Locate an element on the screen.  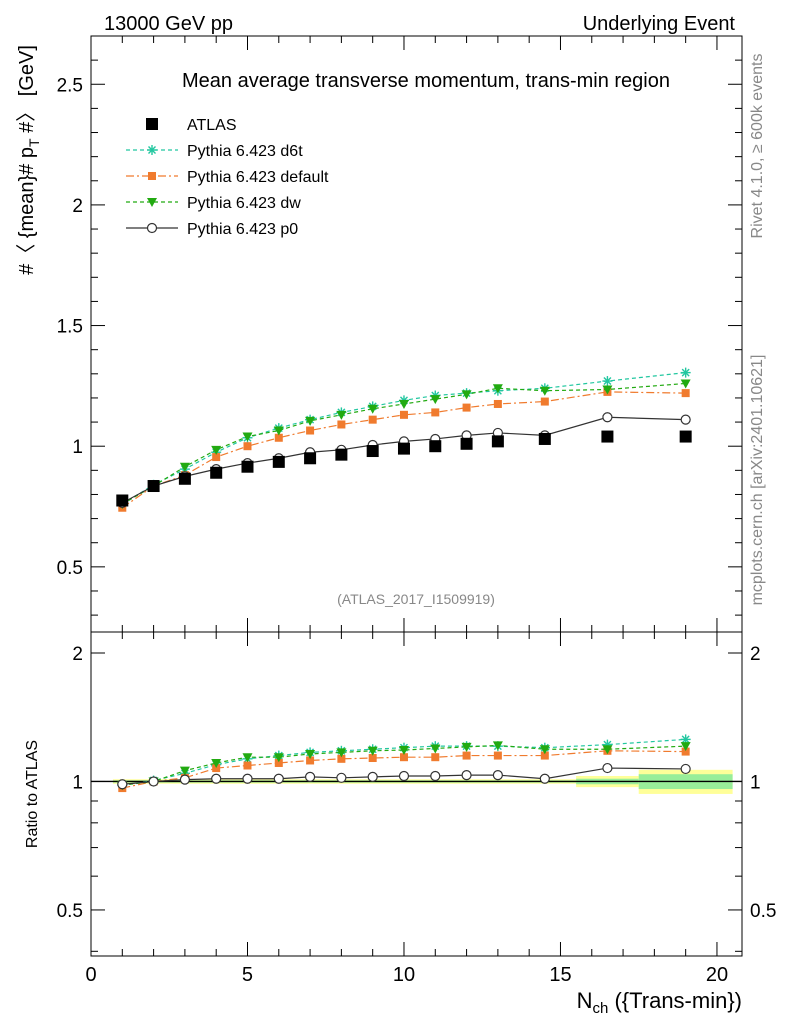
x-axis-label-tail: ({Trans-min}) is located at coordinates (675, 1000).